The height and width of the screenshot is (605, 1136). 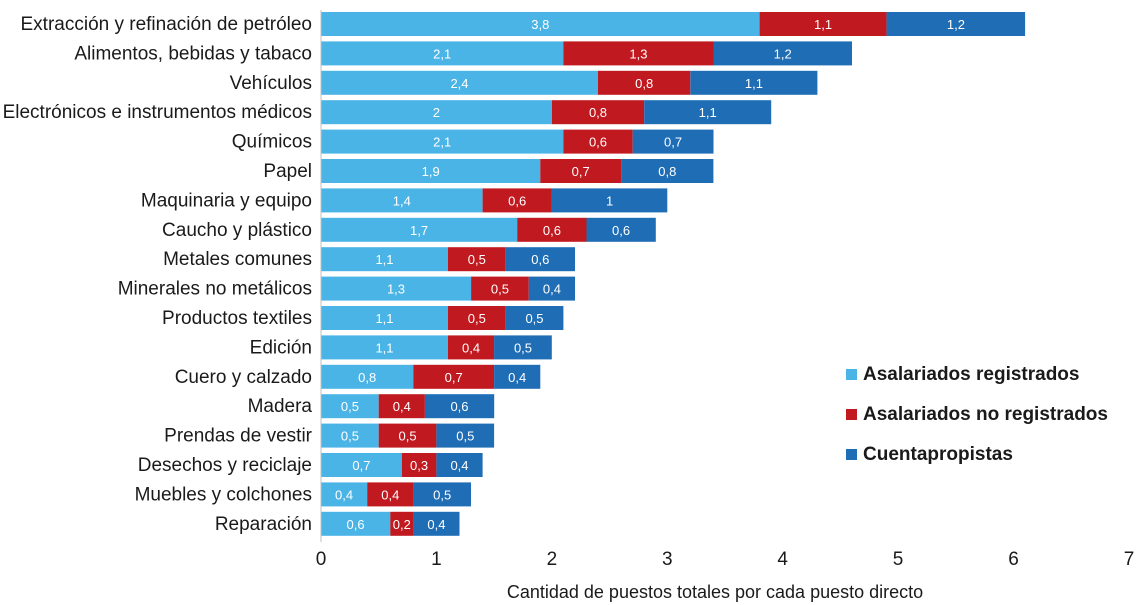 I want to click on x-tick-label: 4, so click(x=782, y=559).